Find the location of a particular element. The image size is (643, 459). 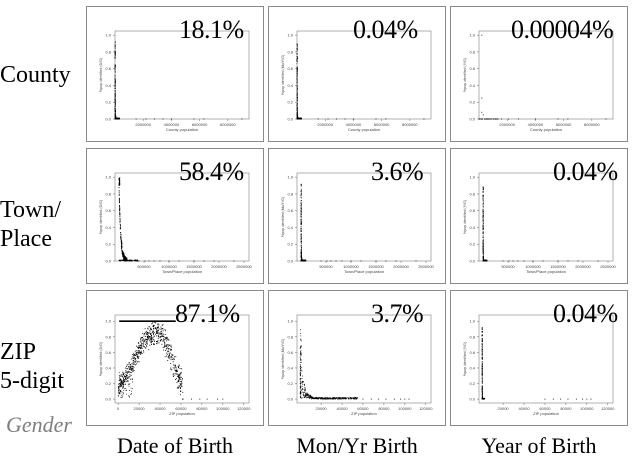

y-axis-label: %pop identified (Y/G) is located at coordinates (465, 359).